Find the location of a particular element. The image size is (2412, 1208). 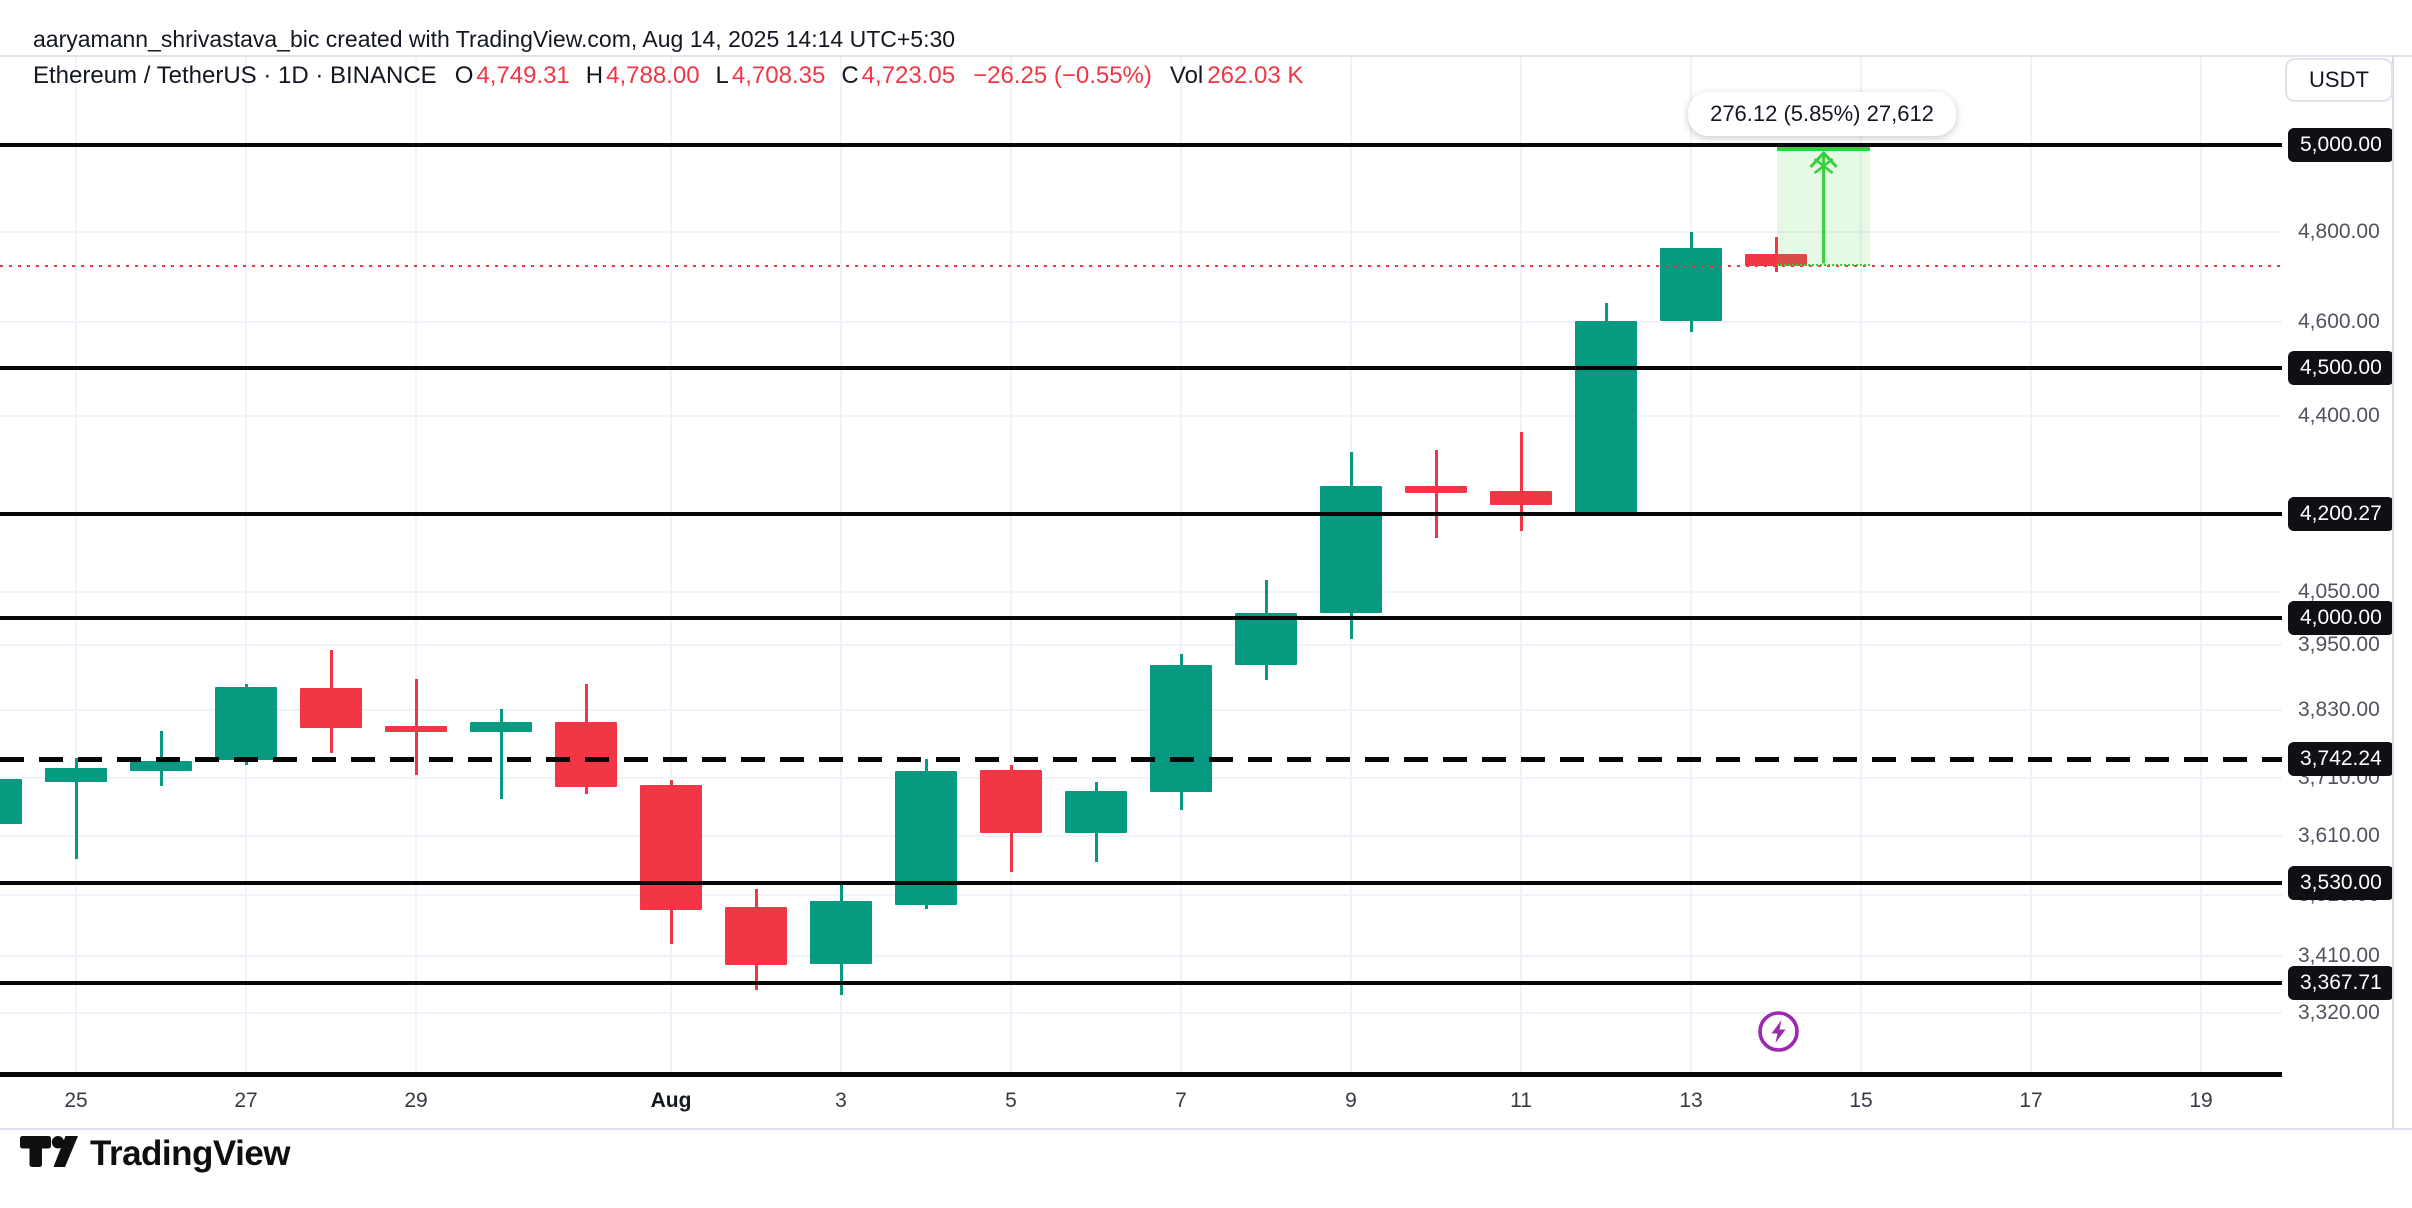

time-tick-label-19: 19 is located at coordinates (2201, 1100).